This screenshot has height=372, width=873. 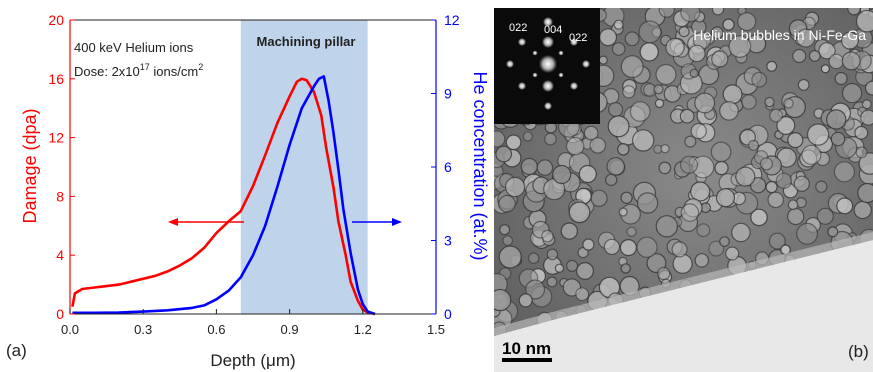 I want to click on y-left-tick-label: 20, so click(x=56, y=20).